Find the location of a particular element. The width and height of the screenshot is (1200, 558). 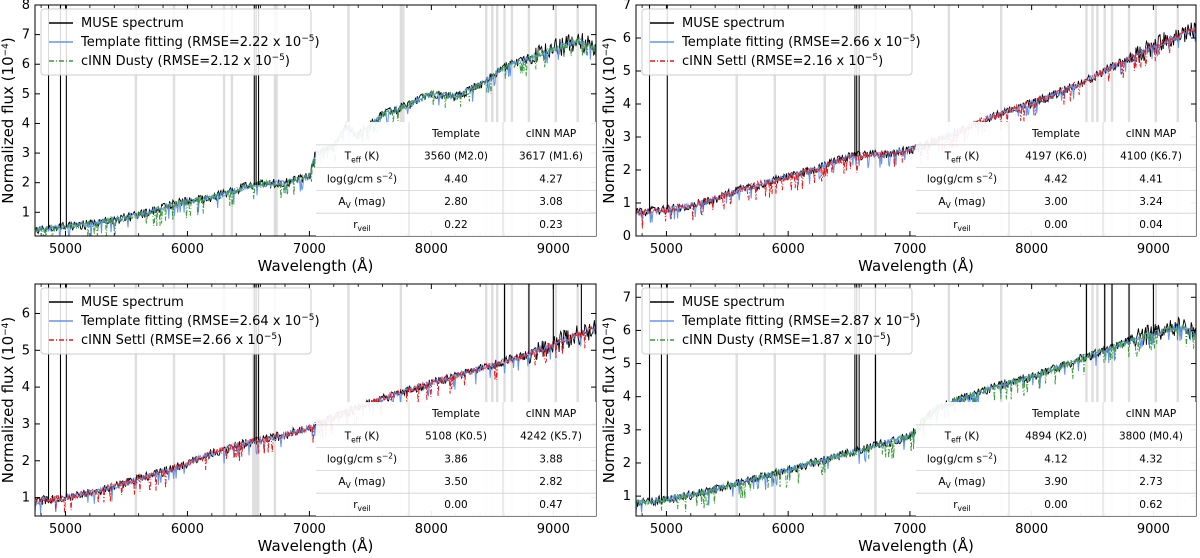

table-template-value: 3.90 is located at coordinates (1055, 482).